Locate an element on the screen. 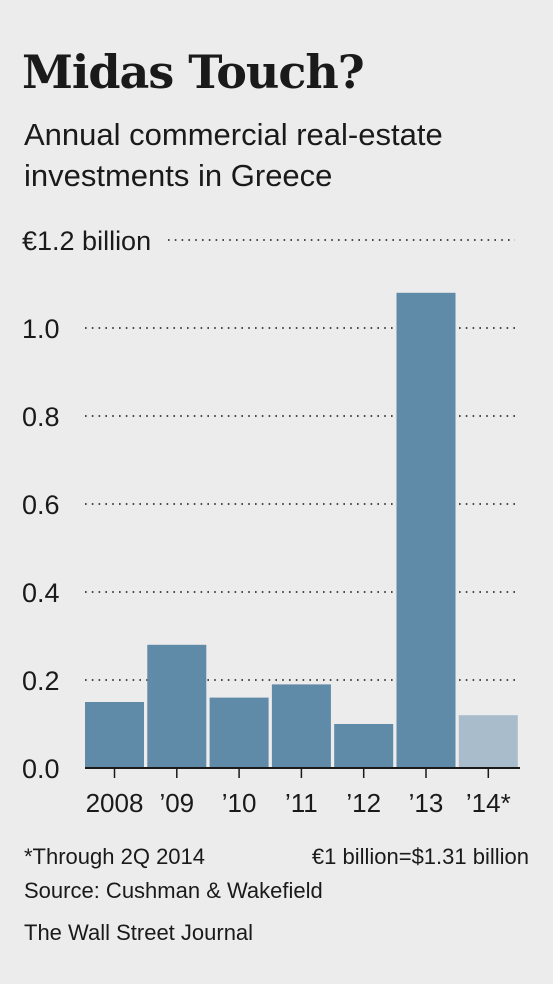 The width and height of the screenshot is (553, 984). source-line: Source: Cushman & Wakefield is located at coordinates (173, 890).